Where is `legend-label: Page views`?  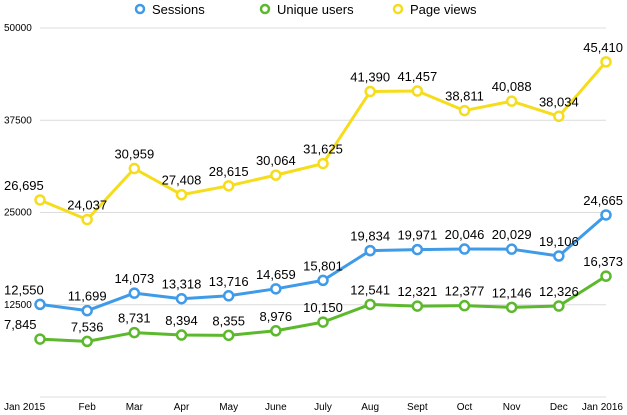
legend-label: Page views is located at coordinates (443, 9).